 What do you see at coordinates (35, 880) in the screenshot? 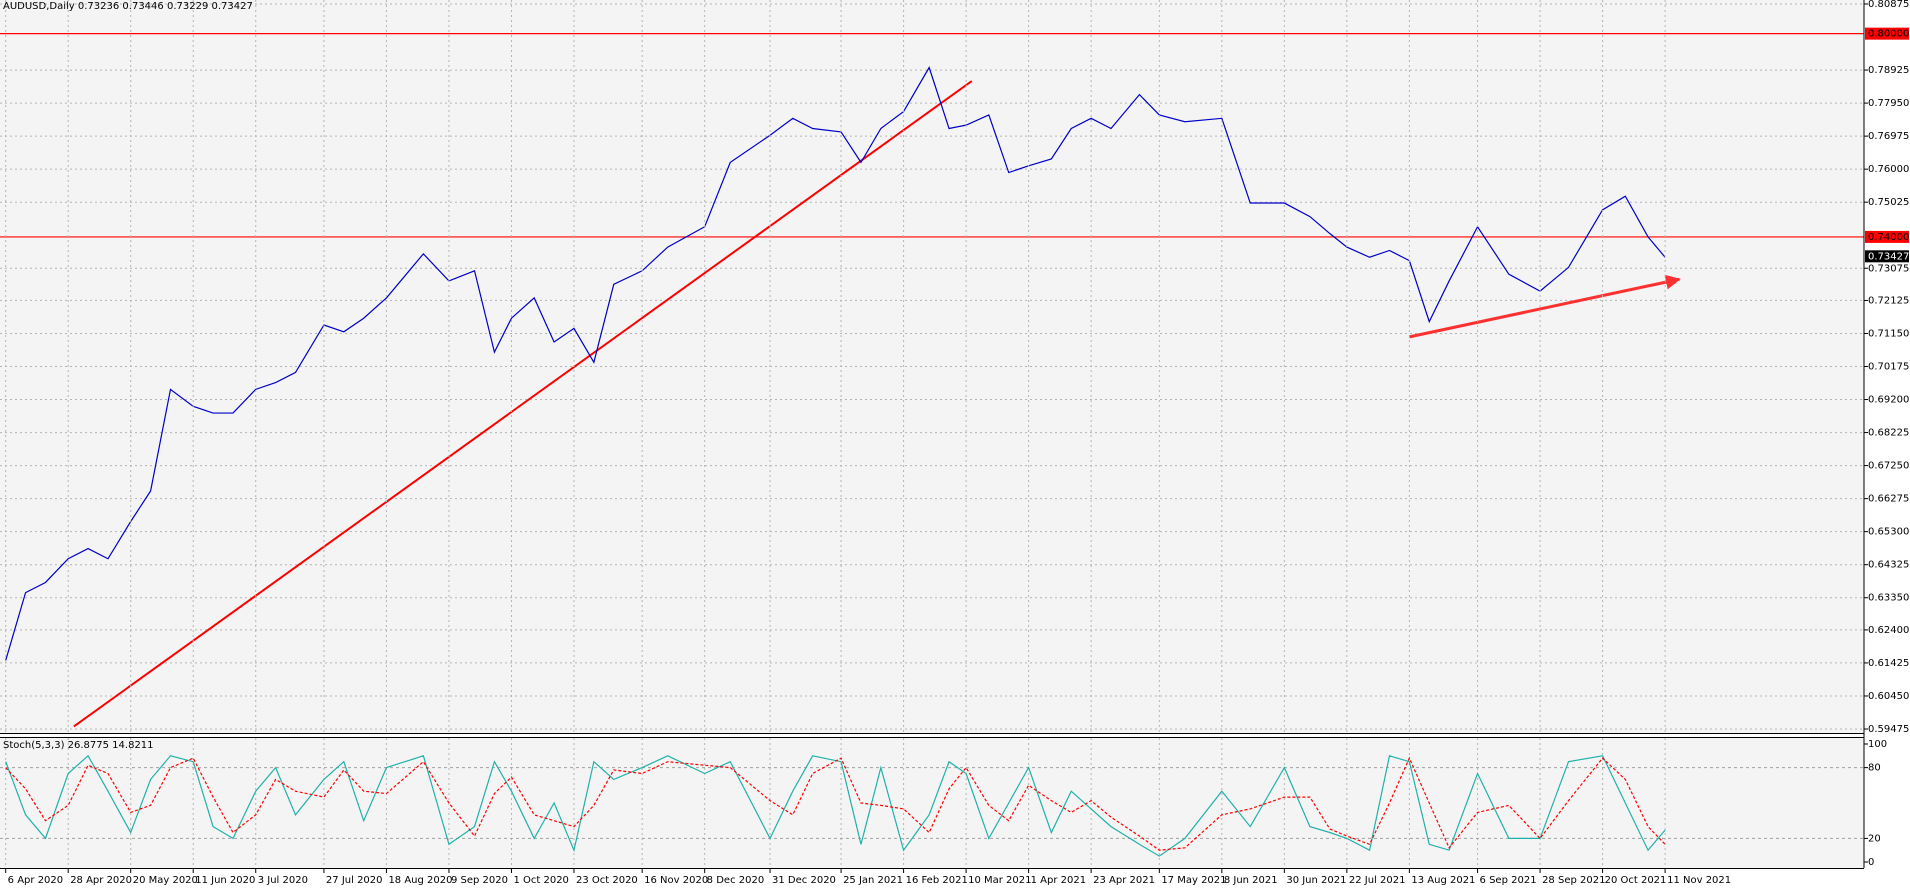
I see `x-tick-label: 6 Apr 2020` at bounding box center [35, 880].